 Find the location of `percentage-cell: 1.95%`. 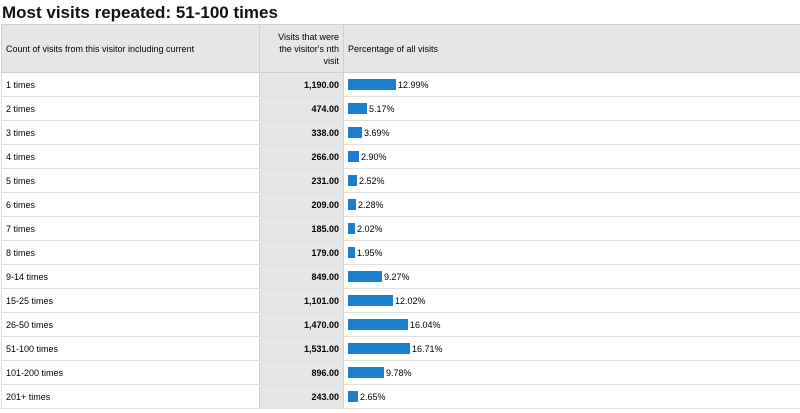

percentage-cell: 1.95% is located at coordinates (571, 252).